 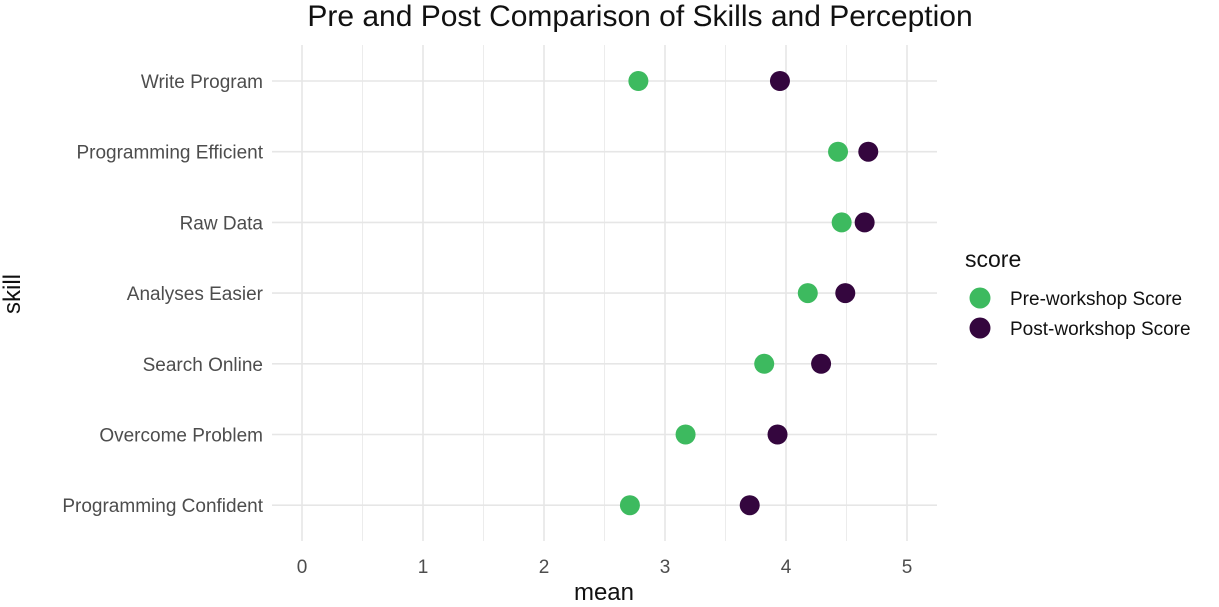 I want to click on y-tick-label: Programming Efficient, so click(x=169, y=153).